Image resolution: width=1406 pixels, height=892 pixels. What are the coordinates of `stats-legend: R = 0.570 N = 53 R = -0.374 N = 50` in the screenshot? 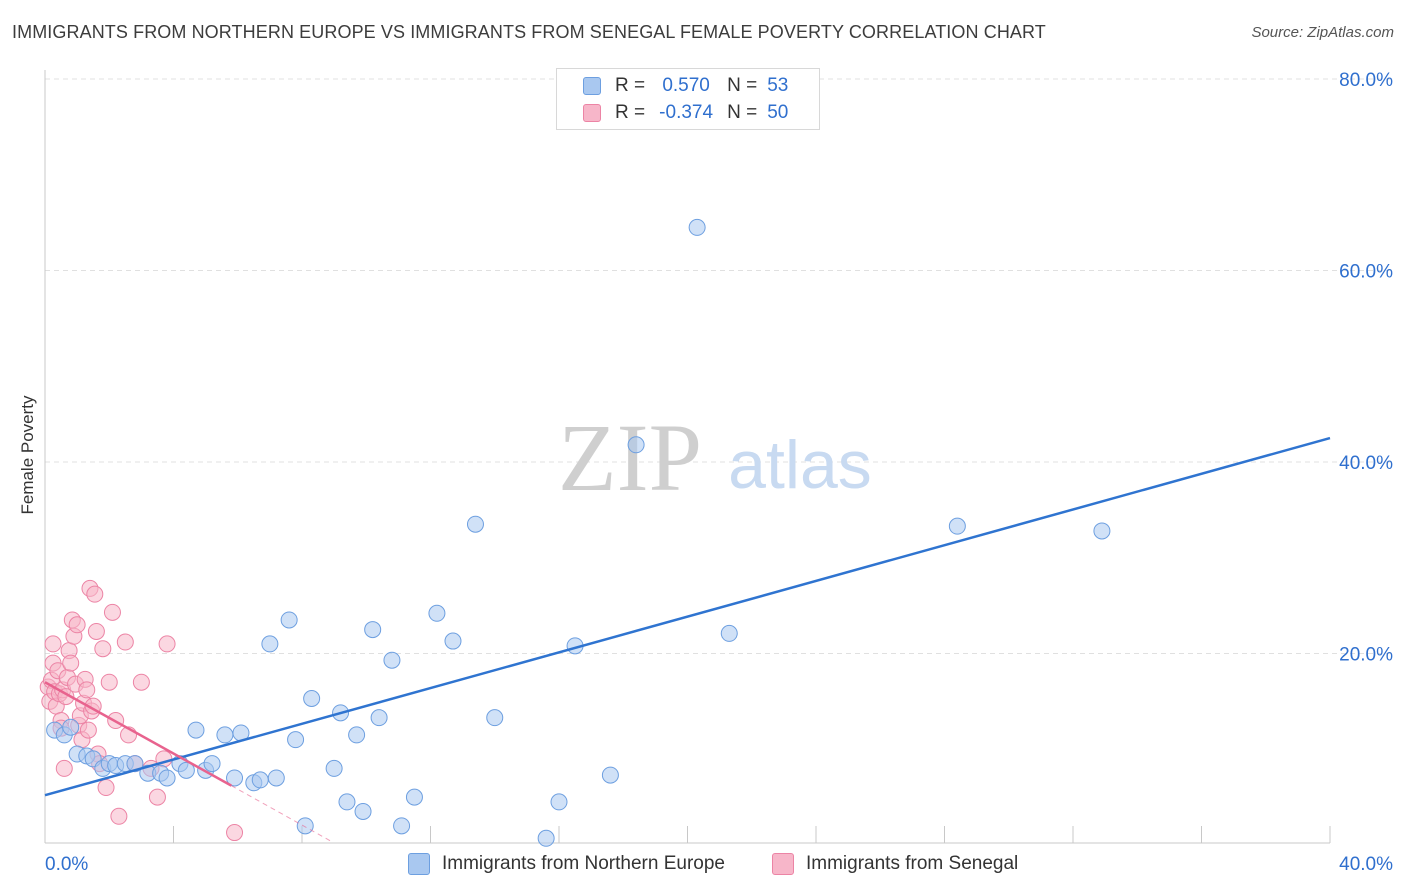 It's located at (688, 99).